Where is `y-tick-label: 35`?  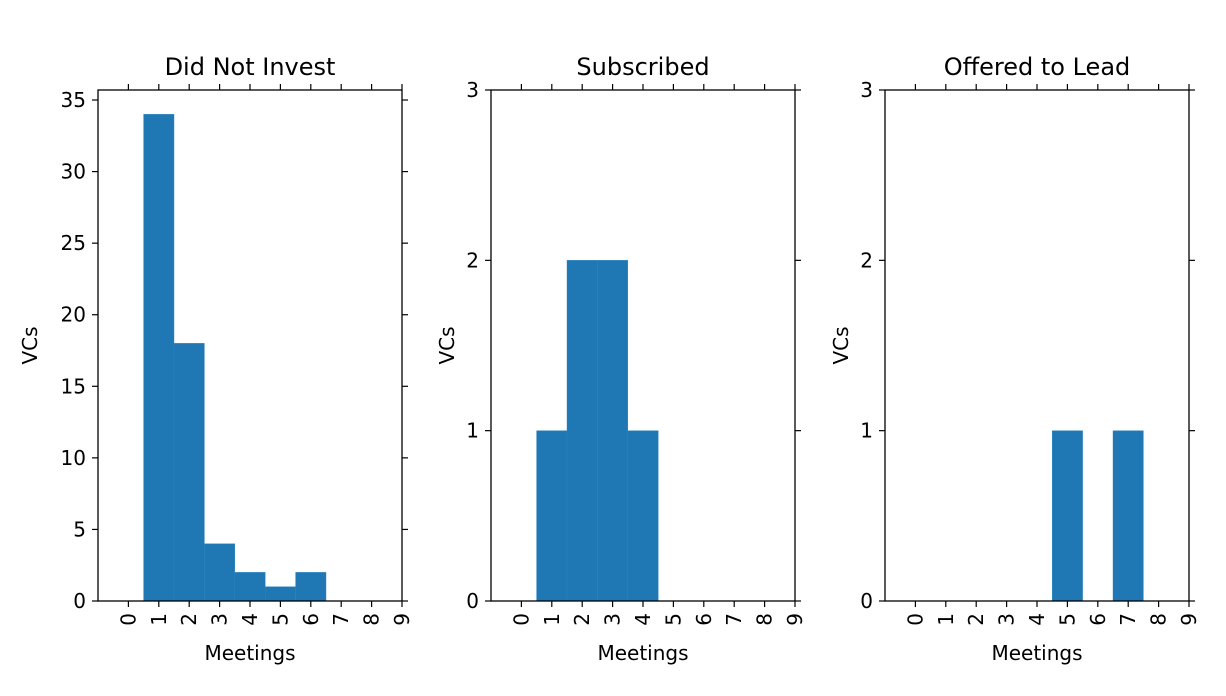
y-tick-label: 35 is located at coordinates (73, 100).